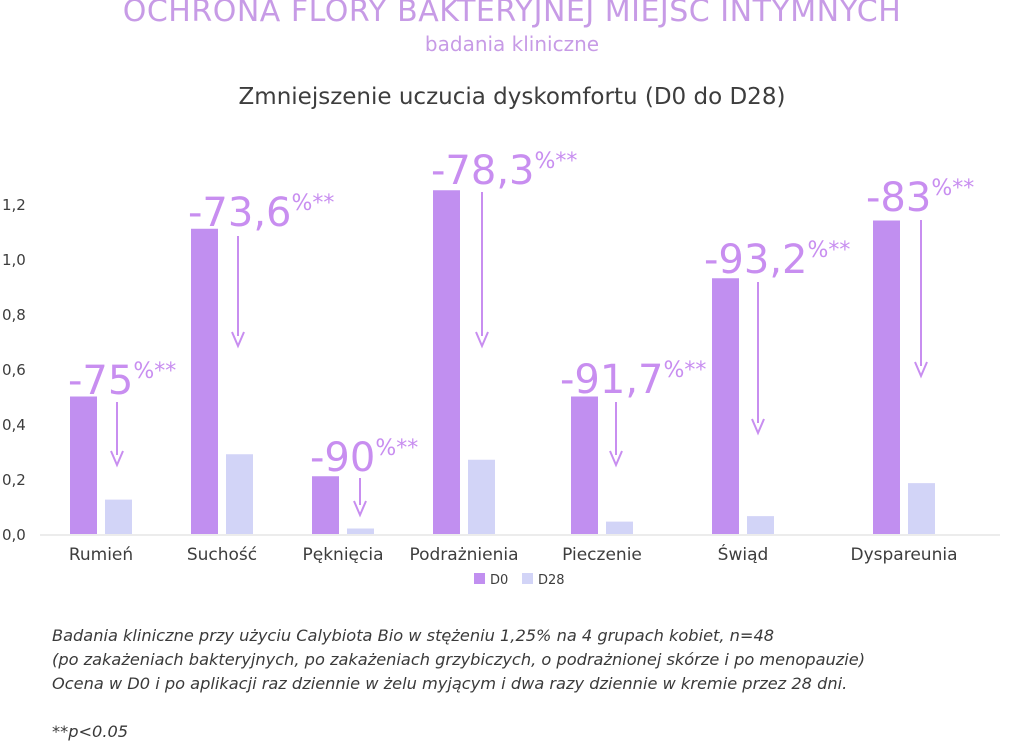  Describe the element at coordinates (504, 171) in the screenshot. I see `reduction-label: -78,3%**` at that location.